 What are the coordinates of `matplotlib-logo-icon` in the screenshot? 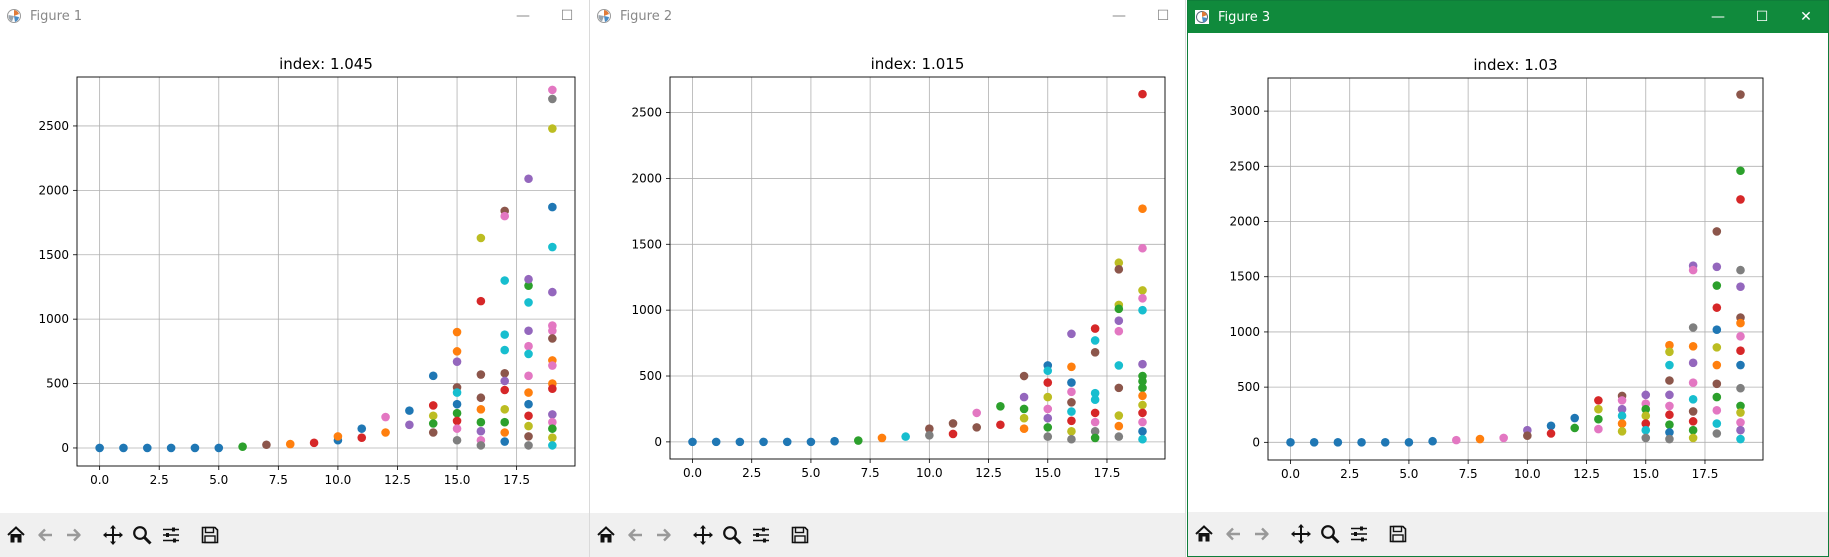 It's located at (14, 16).